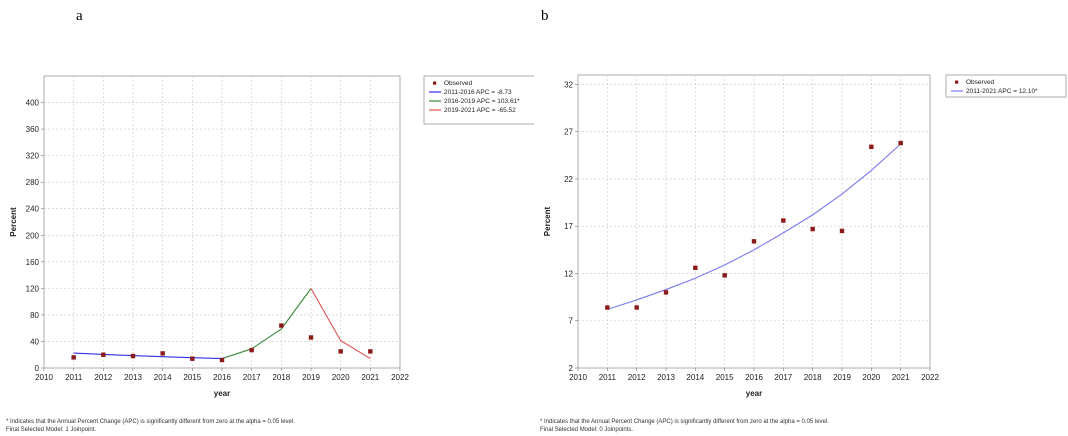 The height and width of the screenshot is (436, 1068). I want to click on y-tick-label: 32, so click(568, 84).